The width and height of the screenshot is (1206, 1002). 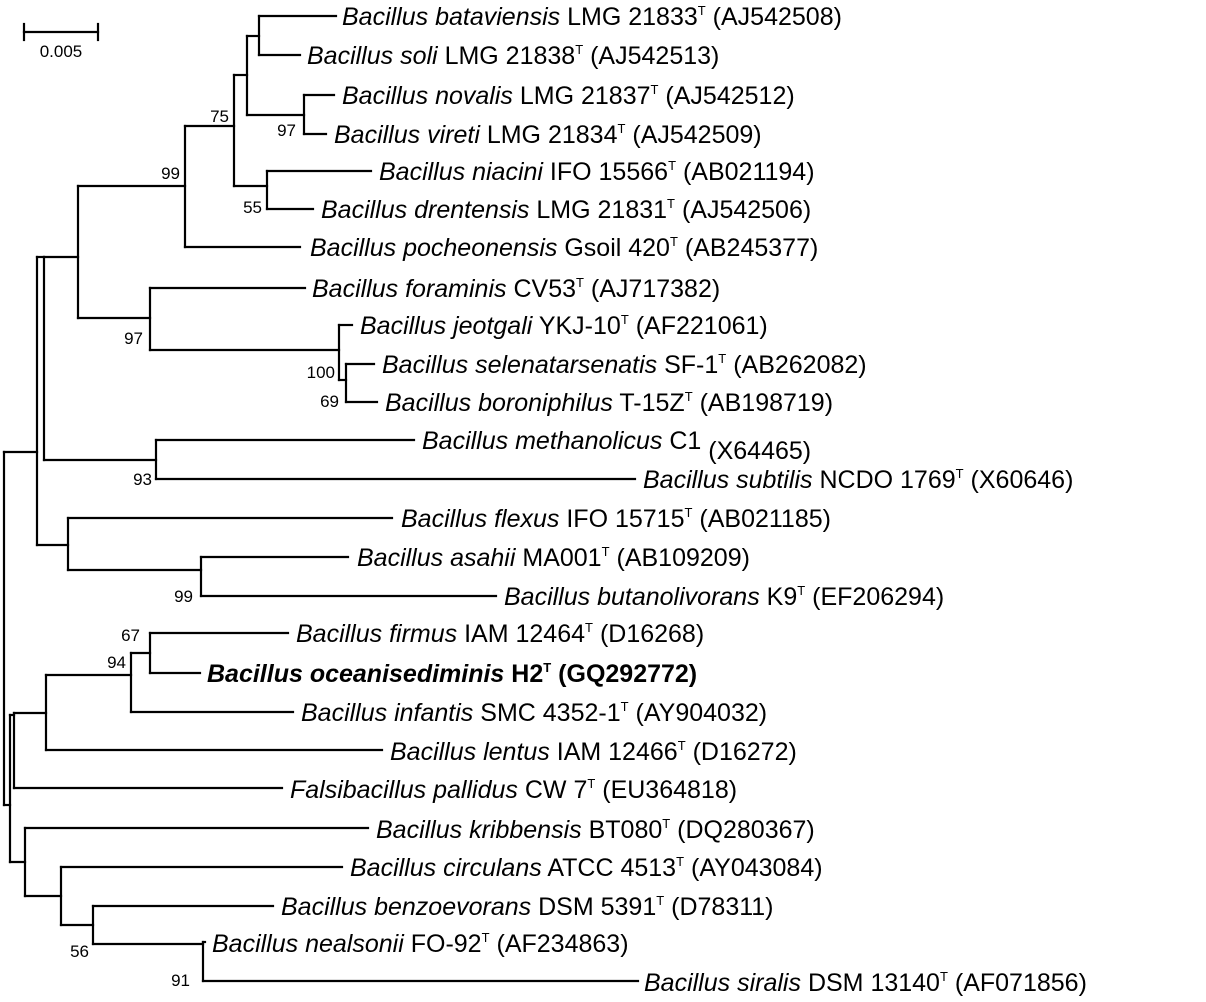 I want to click on taxon-label: Falsibacillus pallidus CW 7T (EU364818), so click(x=513, y=790).